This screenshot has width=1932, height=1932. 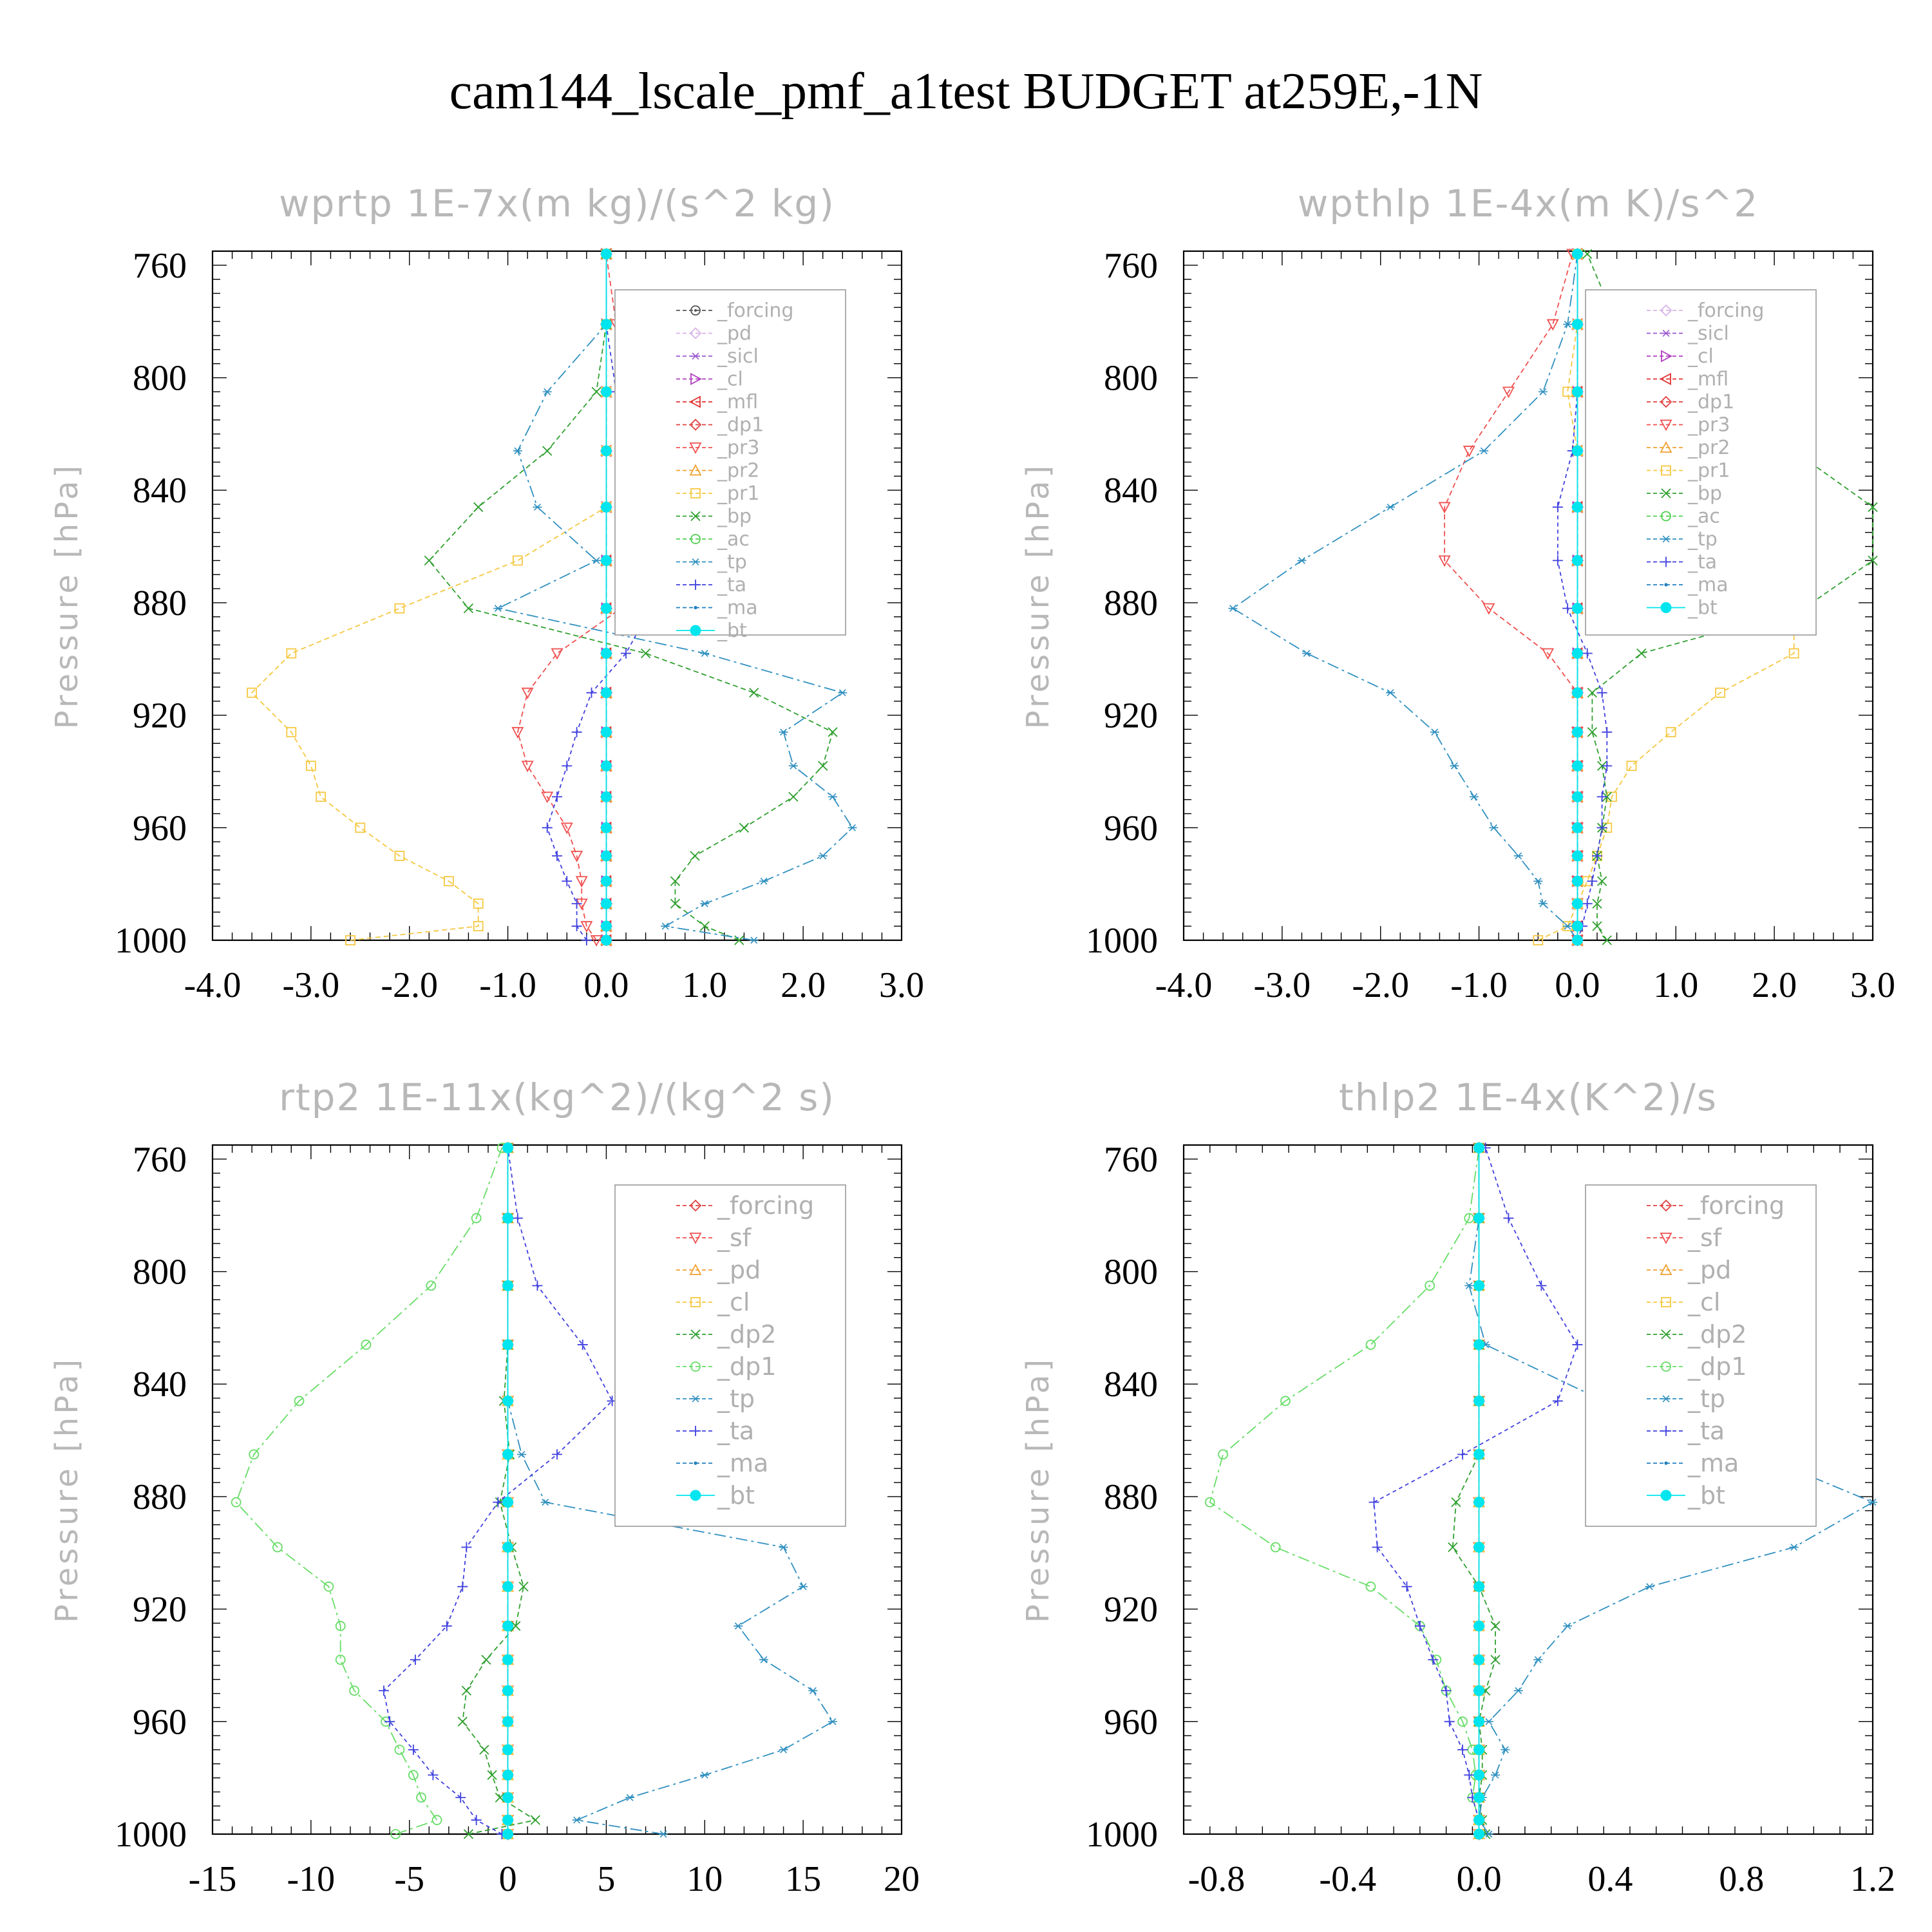 What do you see at coordinates (1131, 379) in the screenshot?
I see `panel-2-ytick-label: 800` at bounding box center [1131, 379].